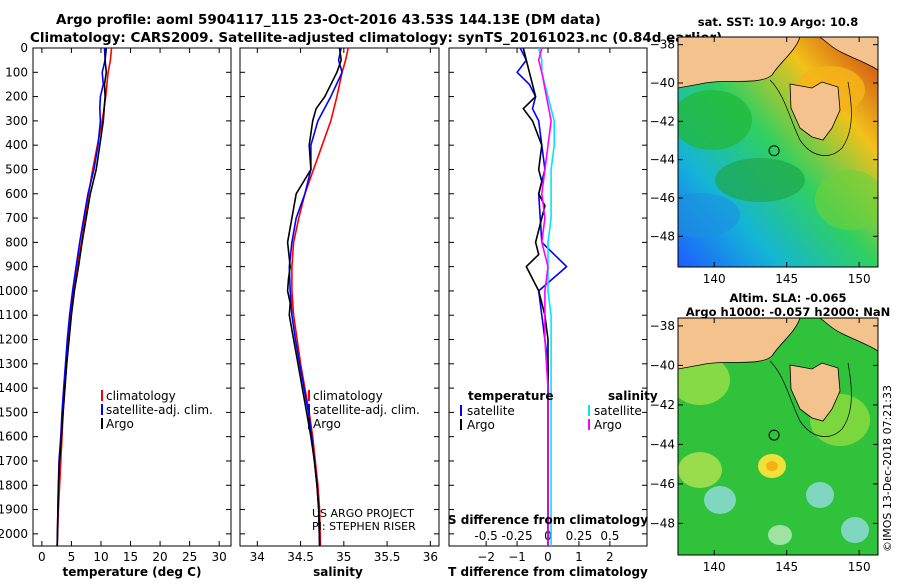 The image size is (900, 584). Describe the element at coordinates (887, 468) in the screenshot. I see `imos-timestamp: ©IMOS 13-Dec-2018 07:21:33` at that location.